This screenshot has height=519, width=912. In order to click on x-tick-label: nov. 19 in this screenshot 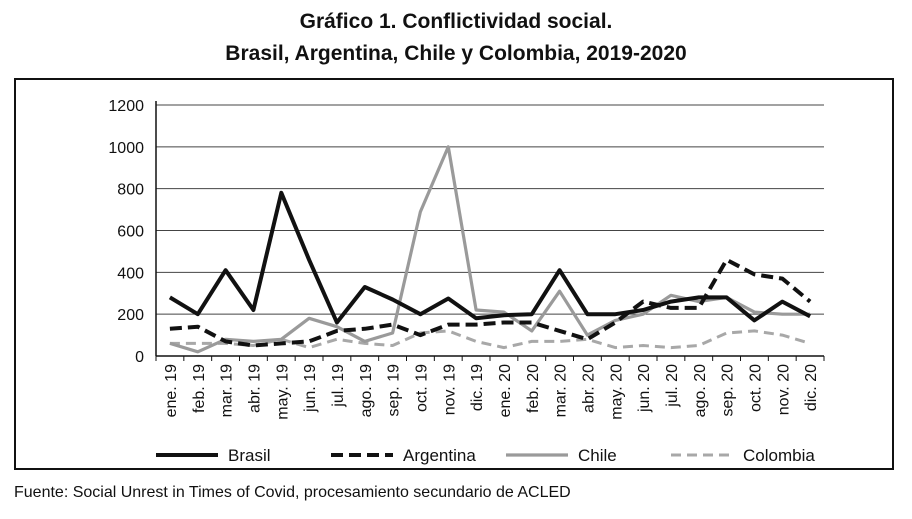, I will do `click(449, 389)`.